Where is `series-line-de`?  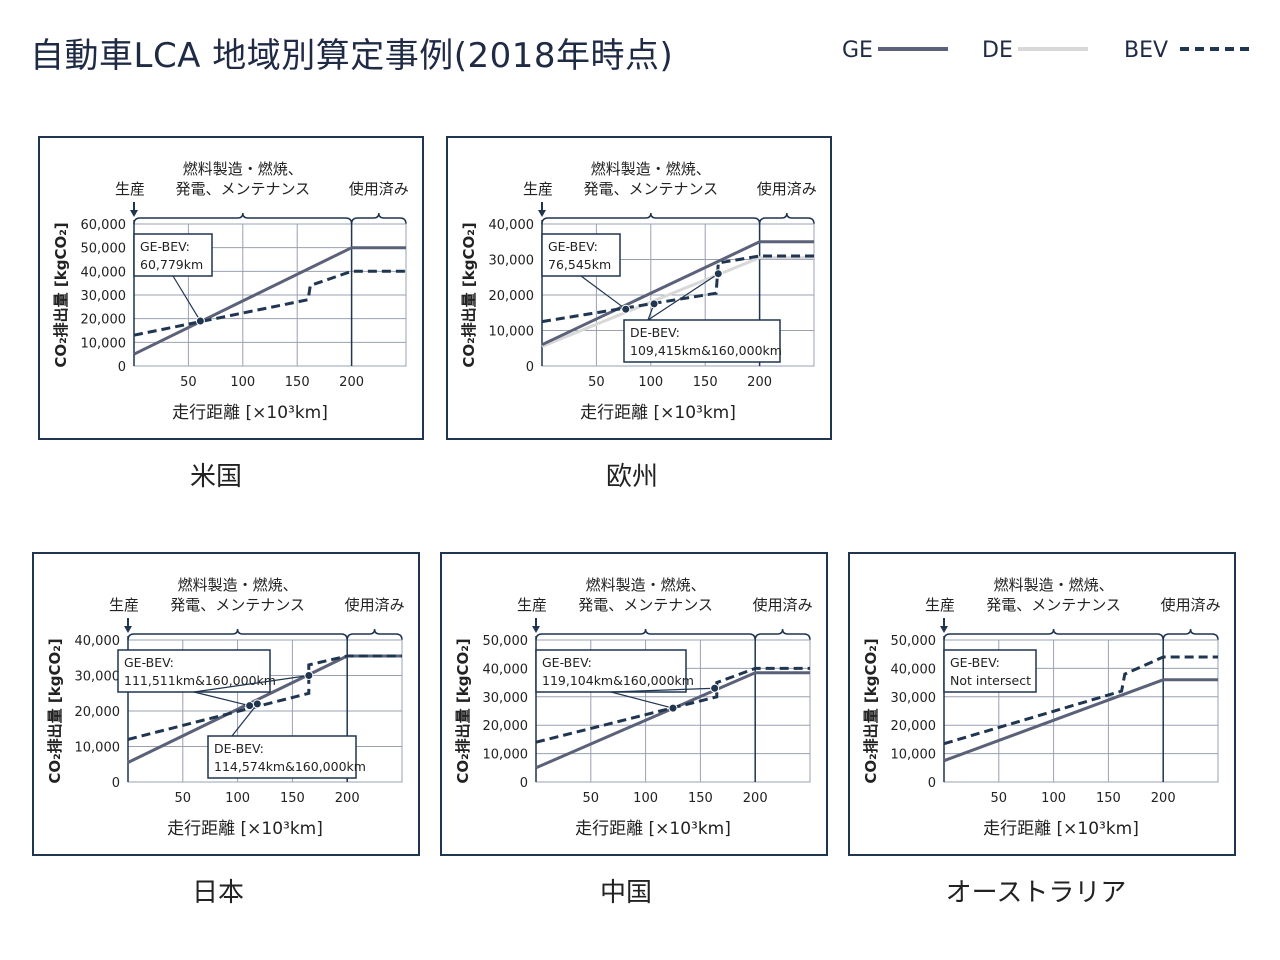 series-line-de is located at coordinates (677, 302).